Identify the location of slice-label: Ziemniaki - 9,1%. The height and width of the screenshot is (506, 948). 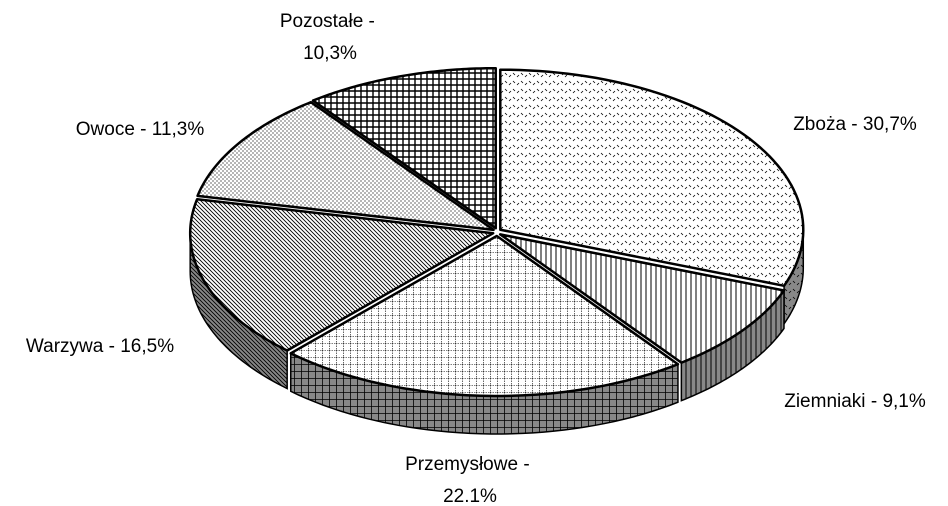
(855, 401).